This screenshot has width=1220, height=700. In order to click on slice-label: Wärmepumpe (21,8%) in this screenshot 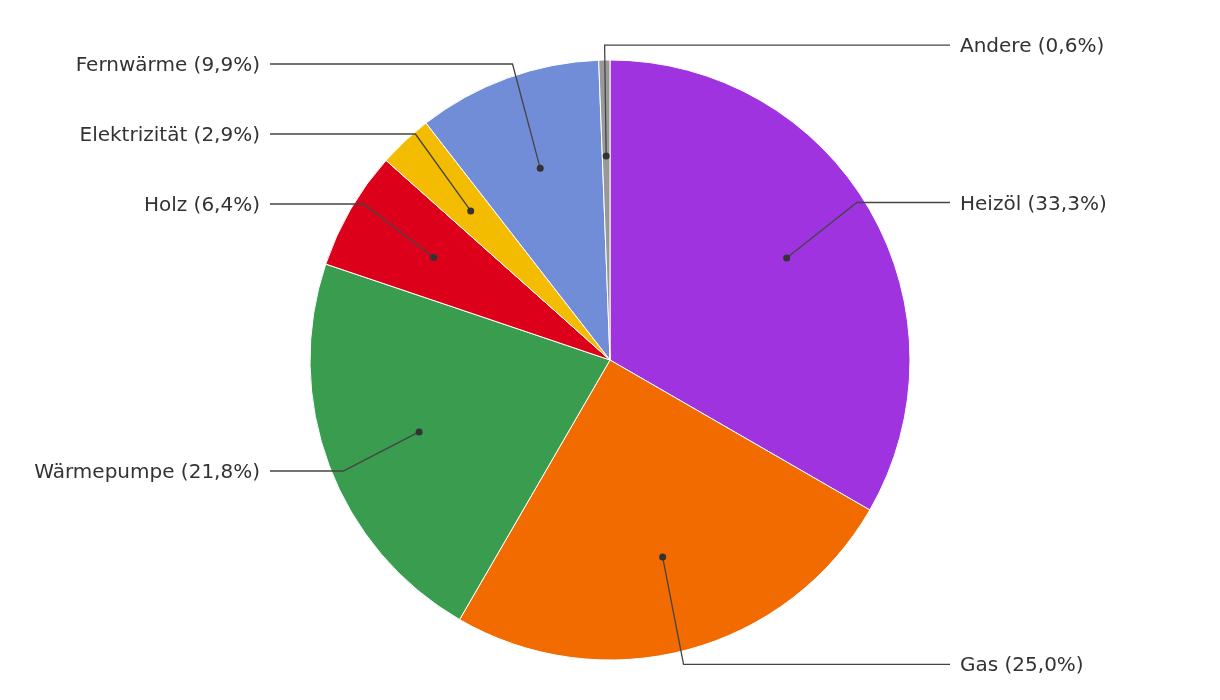, I will do `click(147, 470)`.